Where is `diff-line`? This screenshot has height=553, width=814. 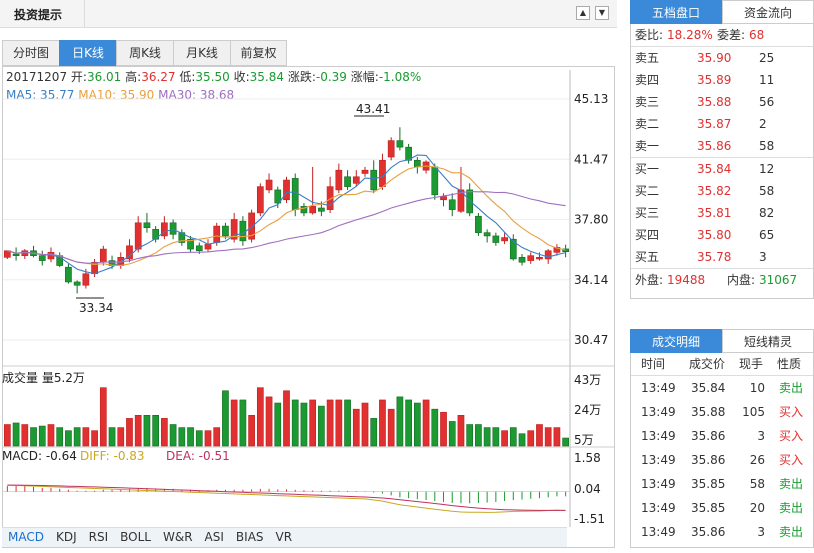 diff-line is located at coordinates (286, 498).